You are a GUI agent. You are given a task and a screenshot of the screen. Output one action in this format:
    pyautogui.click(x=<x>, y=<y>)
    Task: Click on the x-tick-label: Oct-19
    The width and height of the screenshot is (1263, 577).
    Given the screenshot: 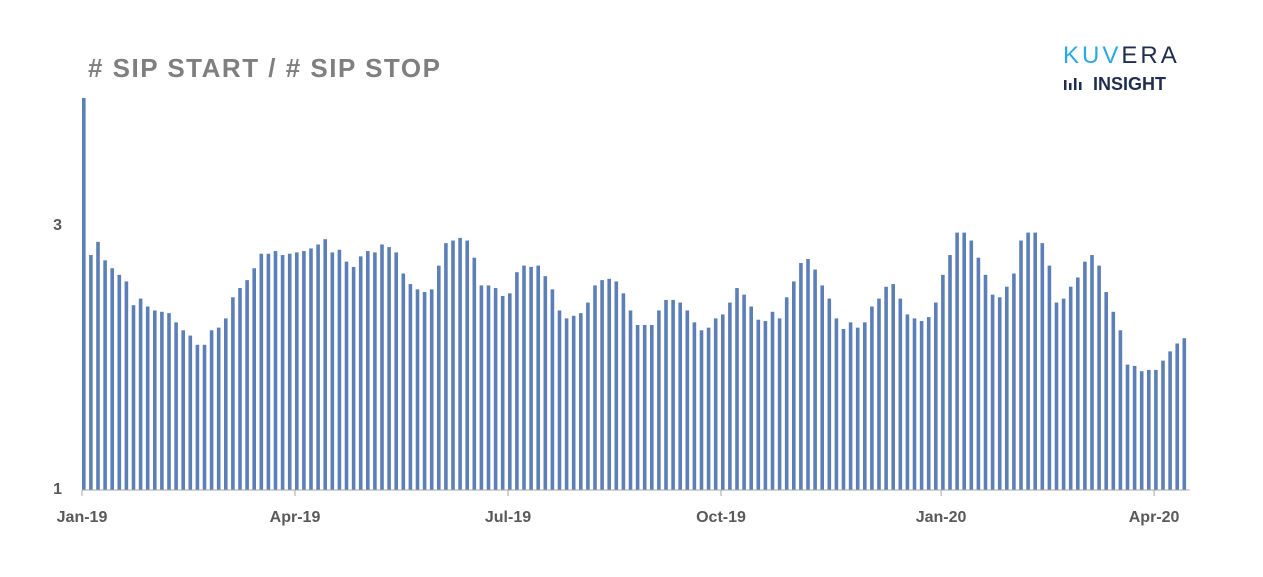 What is the action you would take?
    pyautogui.click(x=721, y=517)
    